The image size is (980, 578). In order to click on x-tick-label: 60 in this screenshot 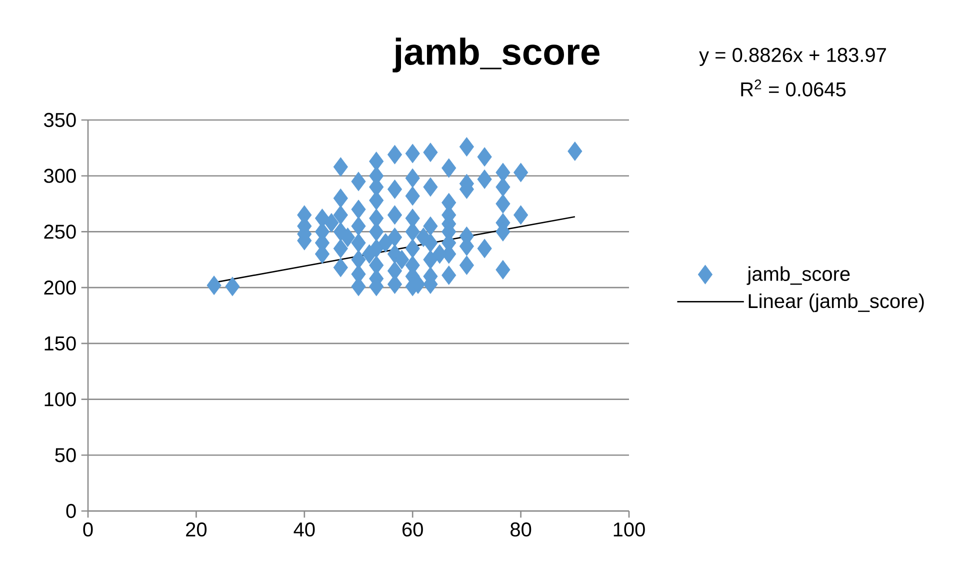, I will do `click(412, 529)`.